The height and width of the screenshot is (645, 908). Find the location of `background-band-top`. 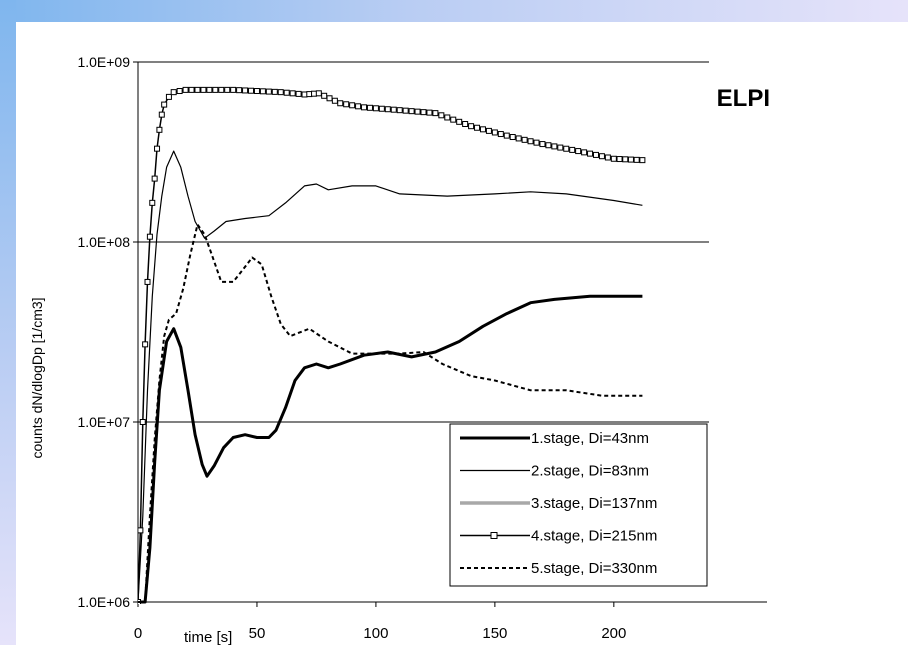

background-band-top is located at coordinates (454, 11).